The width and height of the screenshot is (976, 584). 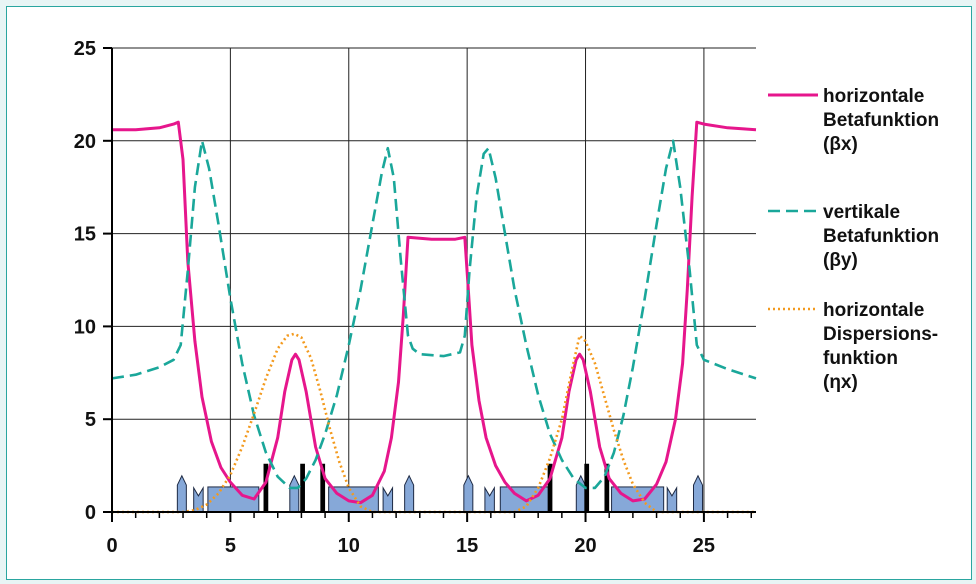 I want to click on x-tick-label: 0, so click(x=111, y=546).